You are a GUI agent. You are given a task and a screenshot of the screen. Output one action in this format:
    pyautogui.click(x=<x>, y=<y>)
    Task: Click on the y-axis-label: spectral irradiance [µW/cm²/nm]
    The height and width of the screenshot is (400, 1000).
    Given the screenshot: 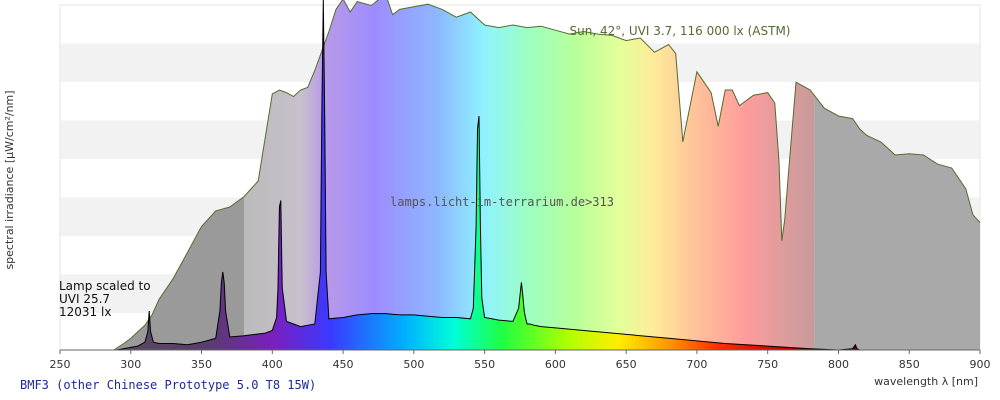 What is the action you would take?
    pyautogui.click(x=9, y=179)
    